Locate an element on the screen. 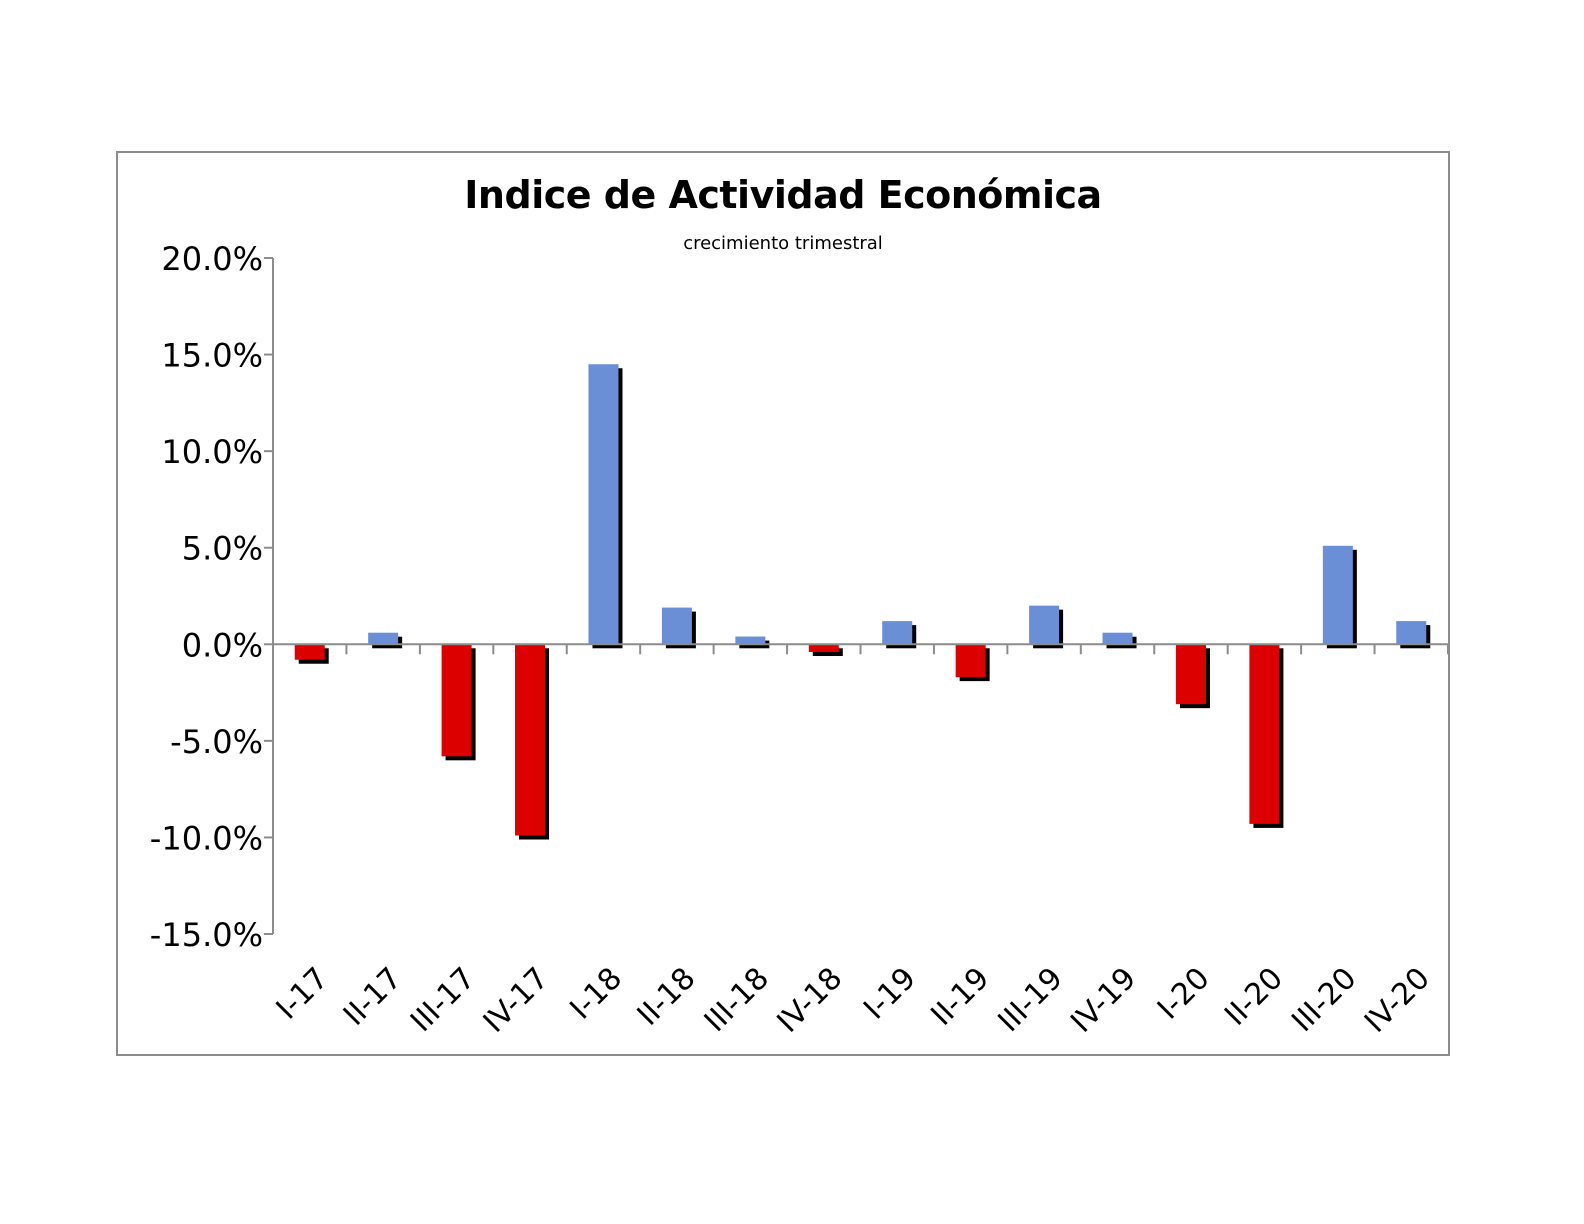 This screenshot has width=1584, height=1224. y-tick-label: 5.0% is located at coordinates (222, 549).